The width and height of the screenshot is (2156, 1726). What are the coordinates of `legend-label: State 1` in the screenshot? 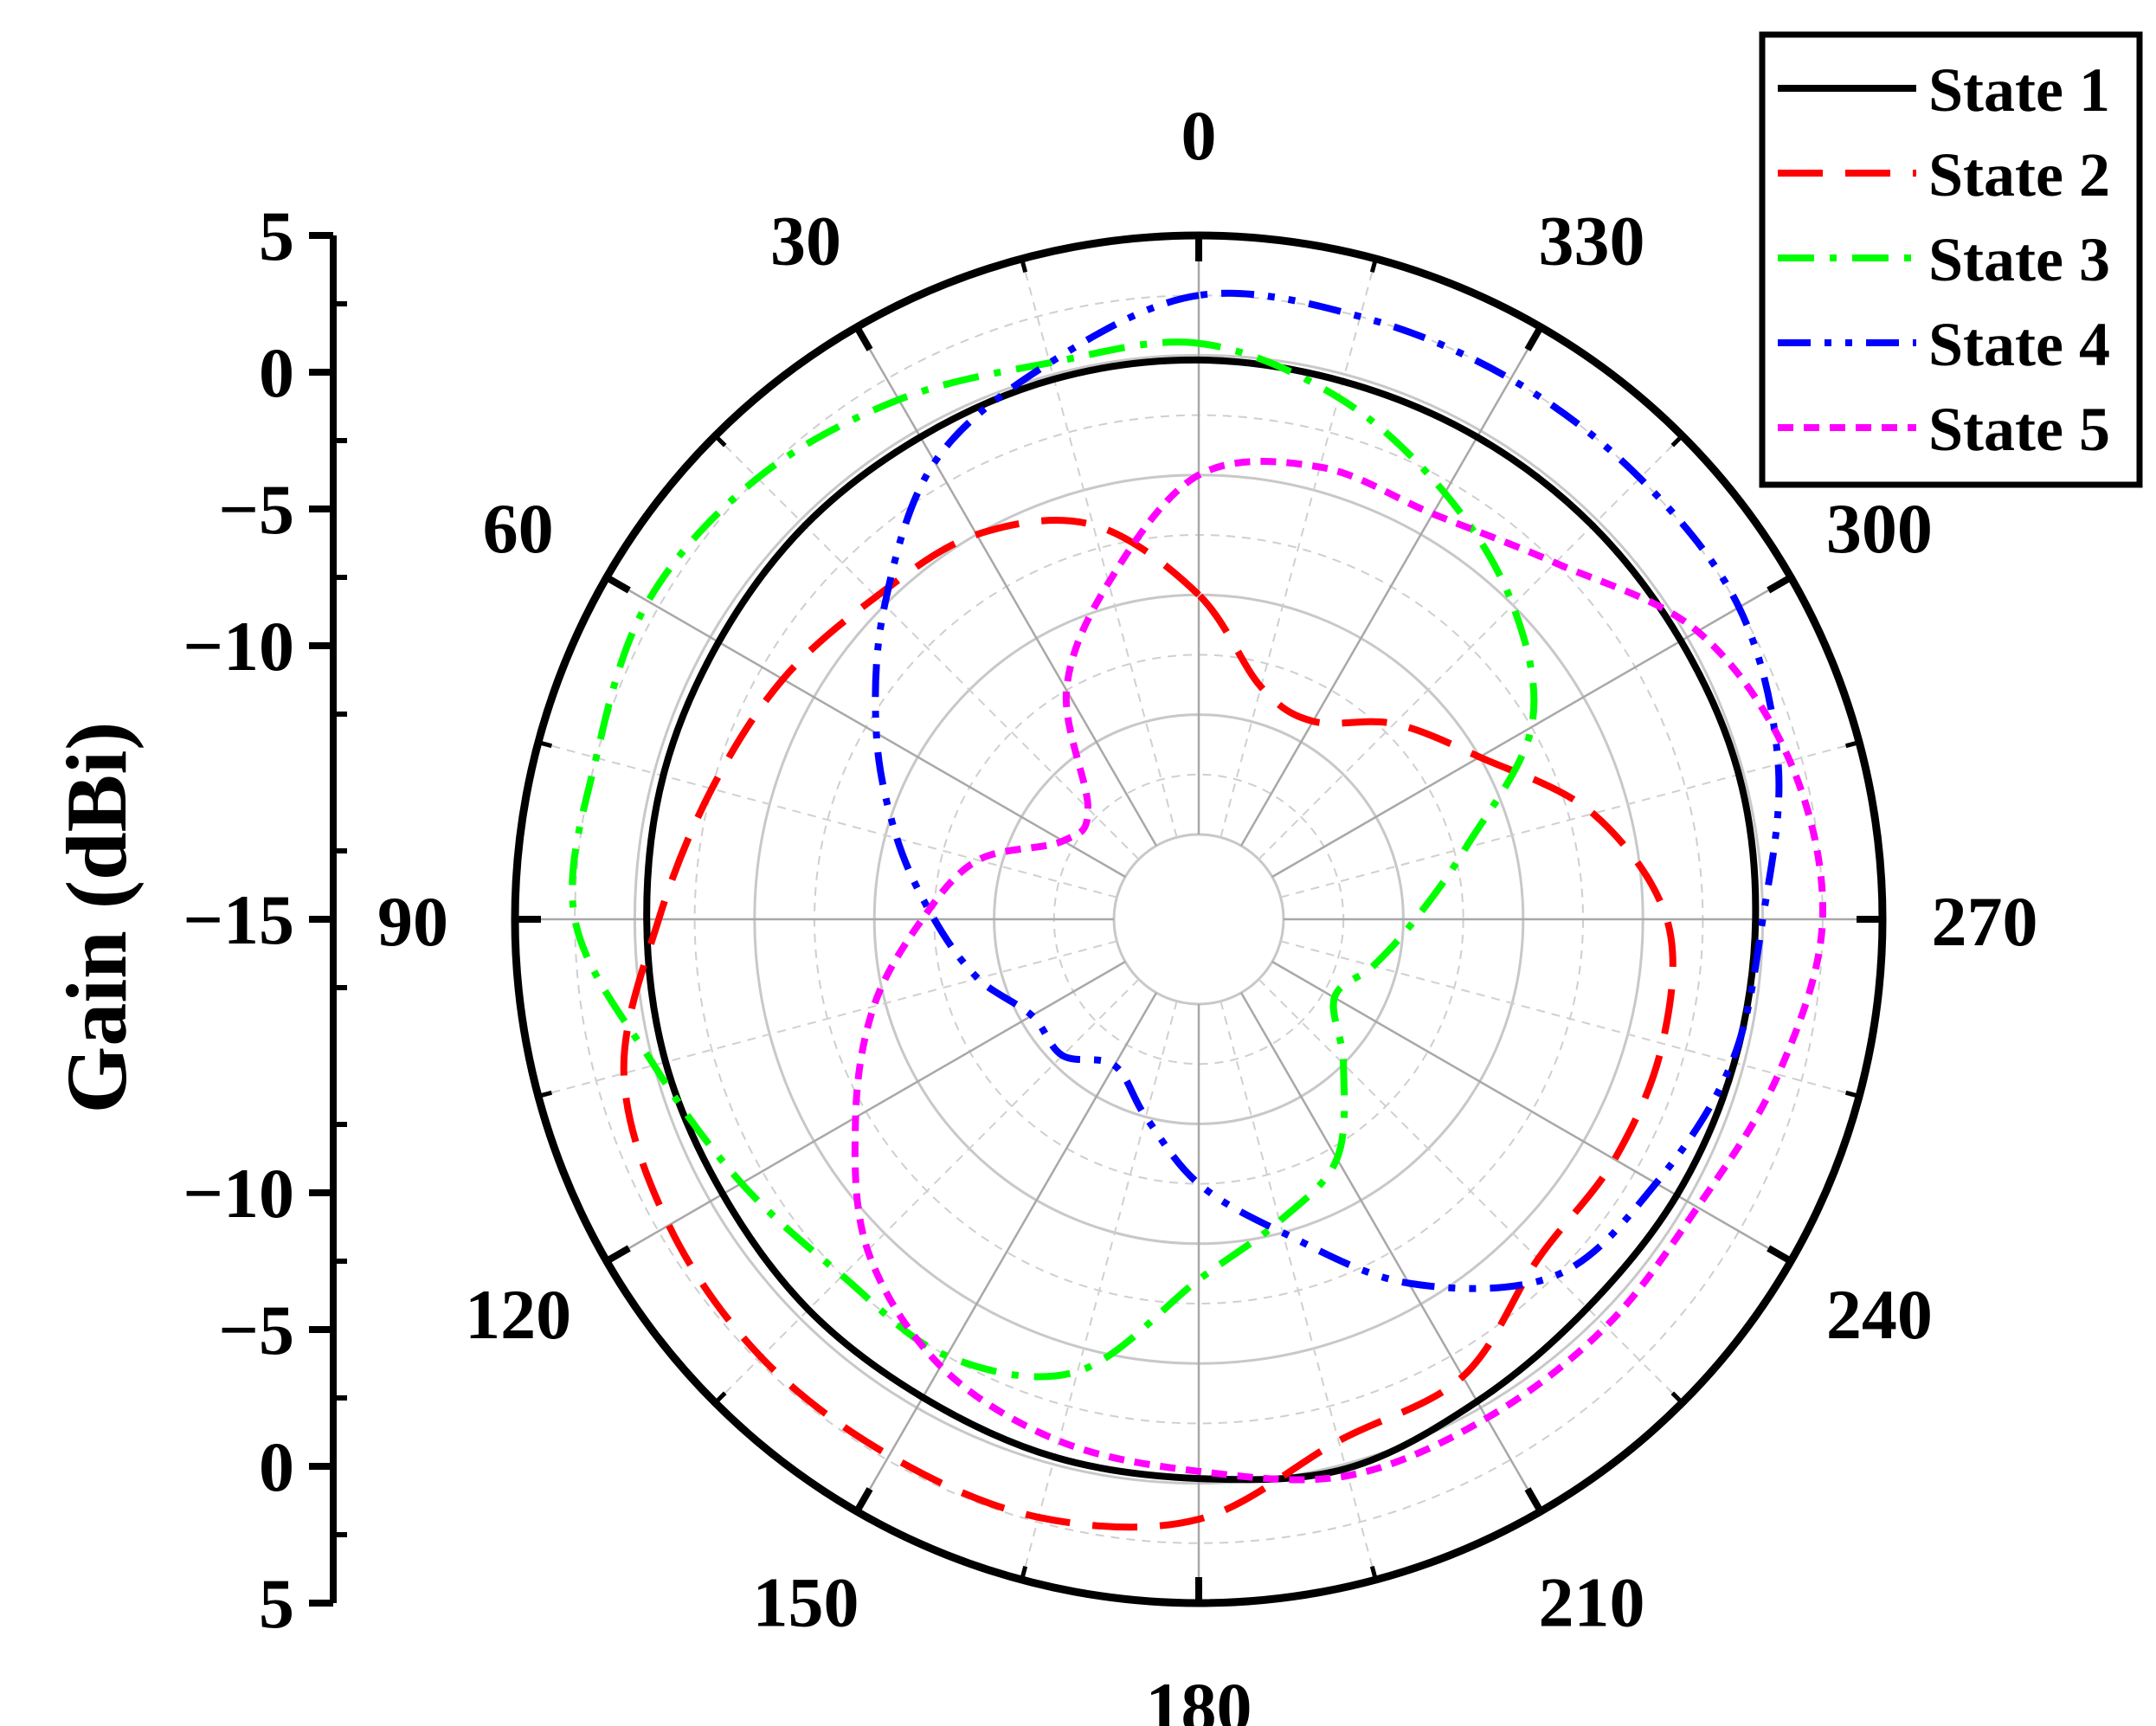 It's located at (2019, 90).